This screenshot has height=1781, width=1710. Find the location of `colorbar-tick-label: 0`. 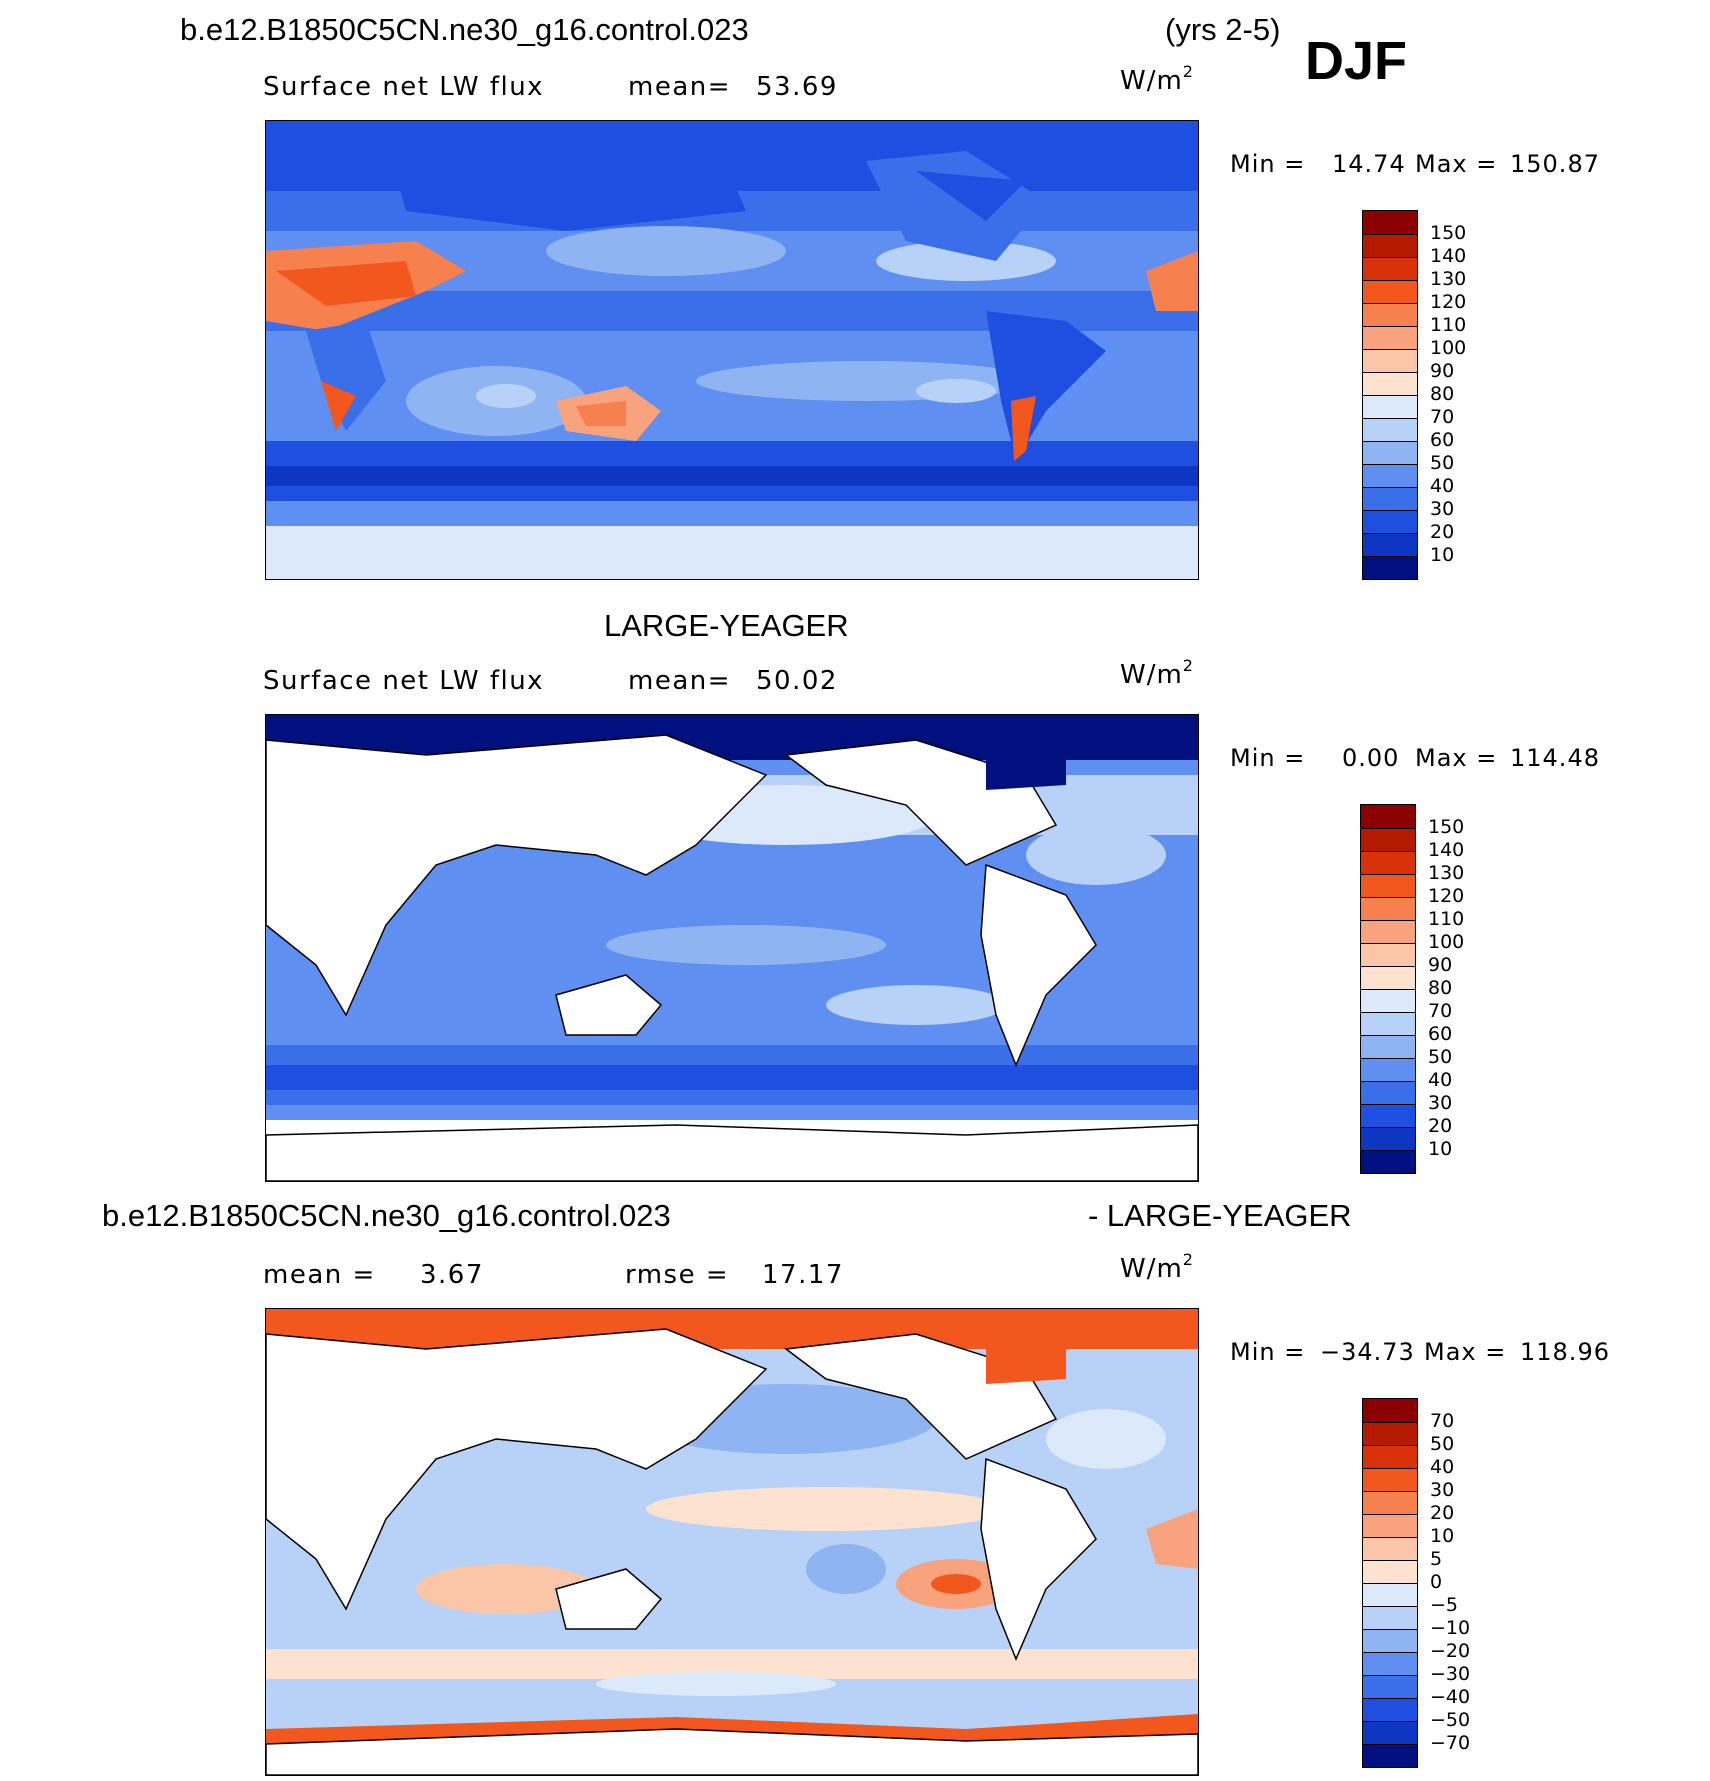

colorbar-tick-label: 0 is located at coordinates (1436, 1582).